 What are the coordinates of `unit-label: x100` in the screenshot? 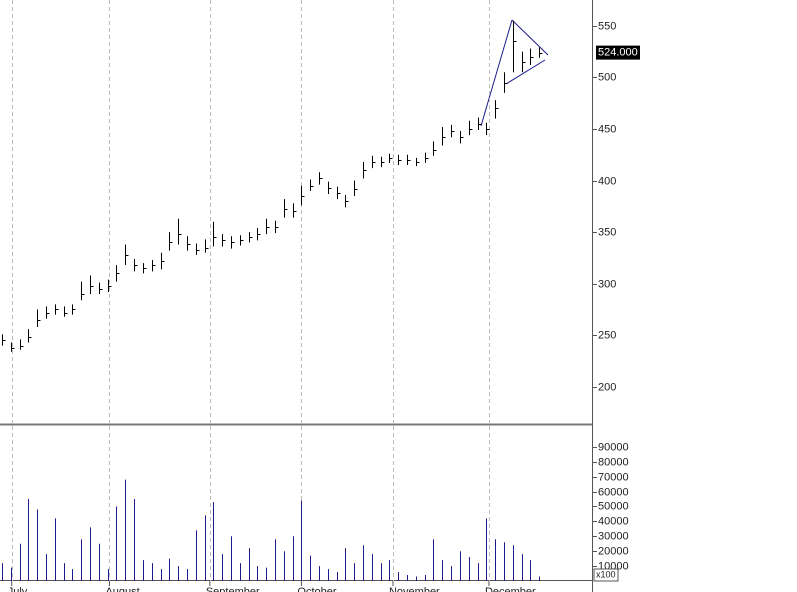 It's located at (606, 574).